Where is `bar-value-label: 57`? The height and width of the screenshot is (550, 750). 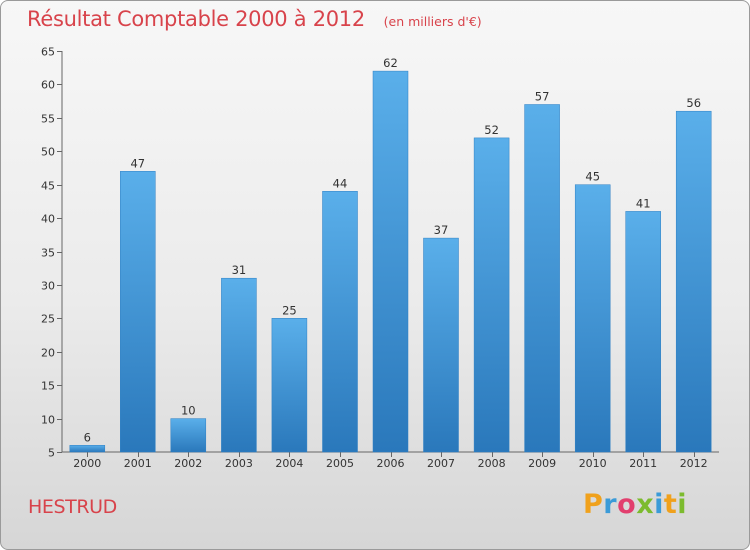
bar-value-label: 57 is located at coordinates (542, 97).